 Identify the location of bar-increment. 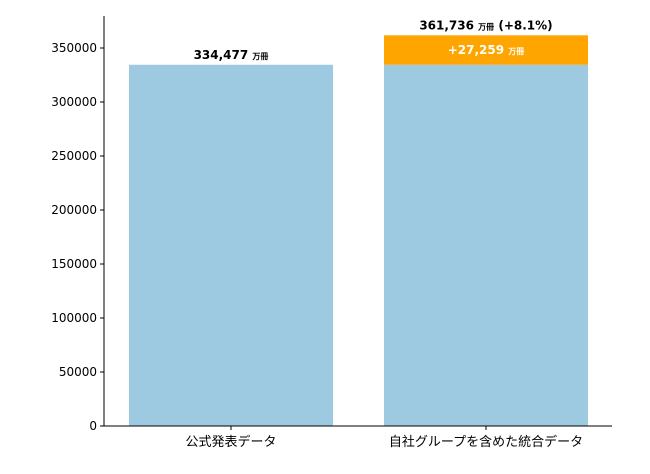
(486, 50).